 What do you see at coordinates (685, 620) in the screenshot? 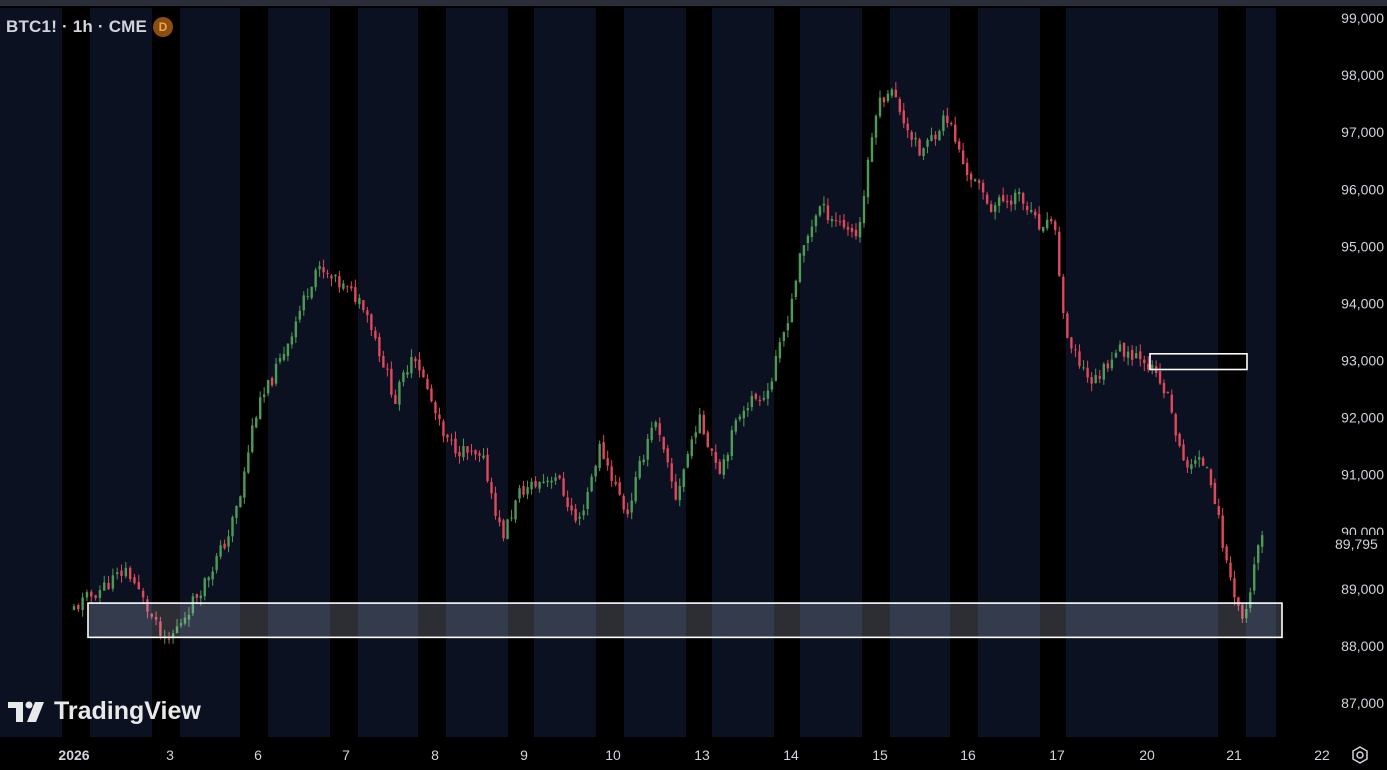
I see `demand-zone-box` at bounding box center [685, 620].